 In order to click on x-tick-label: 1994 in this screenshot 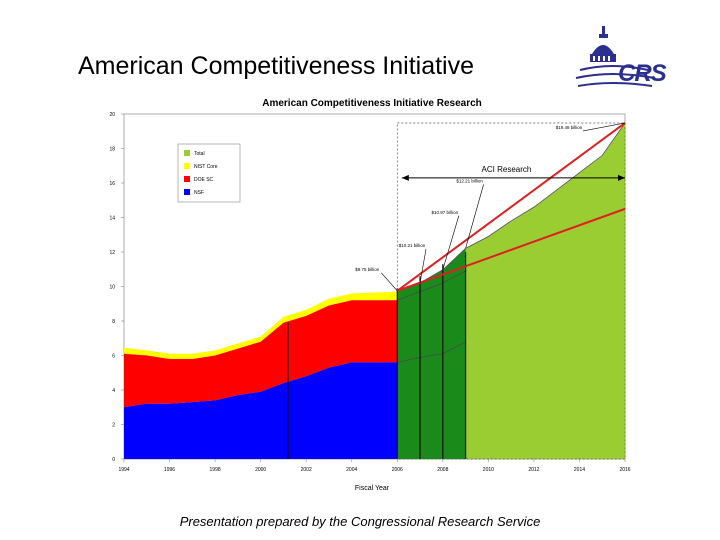, I will do `click(123, 470)`.